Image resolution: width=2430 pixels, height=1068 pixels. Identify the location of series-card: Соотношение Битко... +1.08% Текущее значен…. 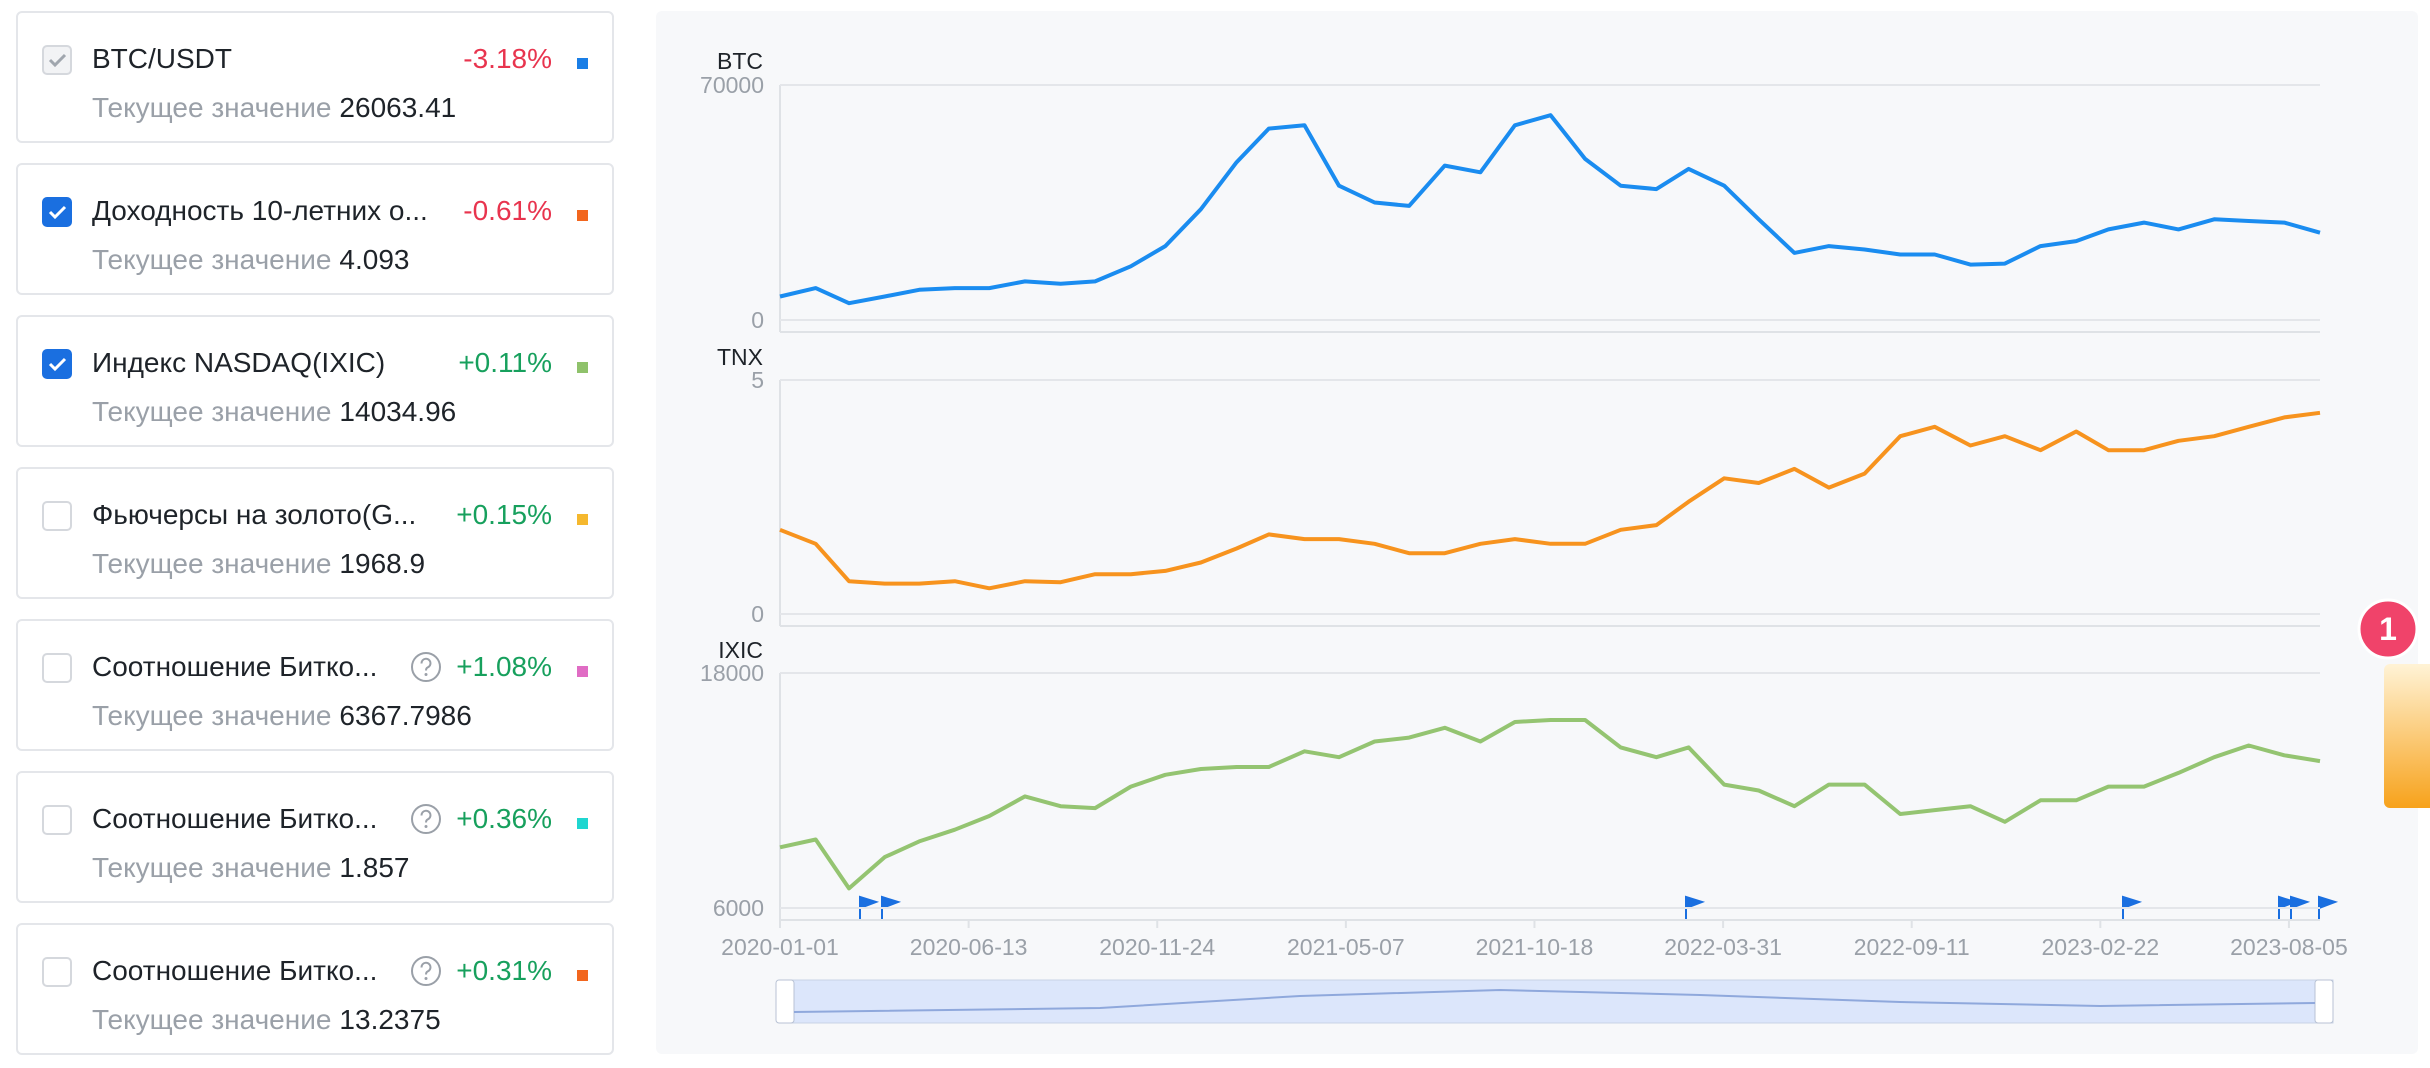
(315, 685).